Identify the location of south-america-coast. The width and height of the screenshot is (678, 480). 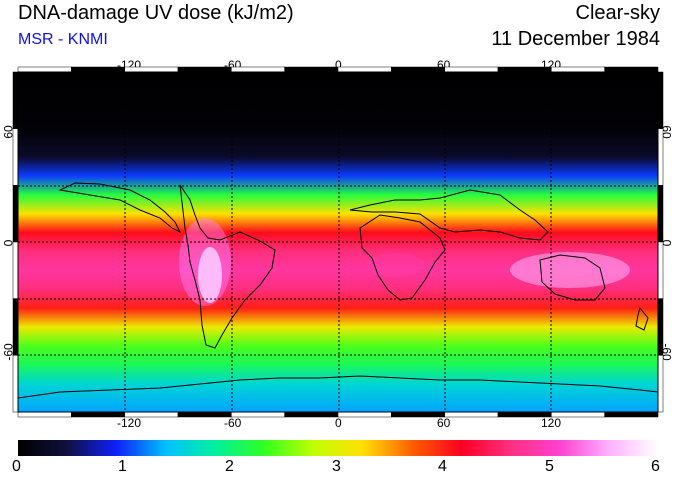
(227, 266).